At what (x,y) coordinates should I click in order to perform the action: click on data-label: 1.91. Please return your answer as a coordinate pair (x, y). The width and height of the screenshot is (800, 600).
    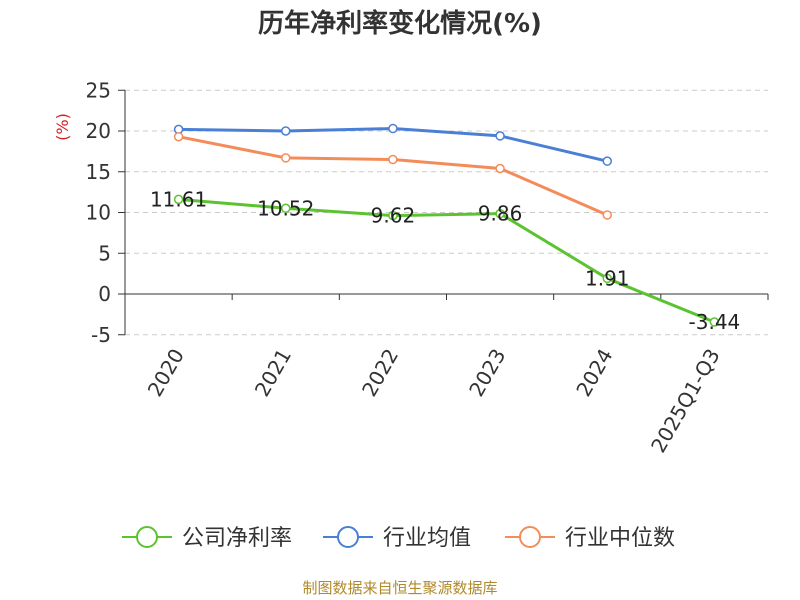
    Looking at the image, I should click on (607, 278).